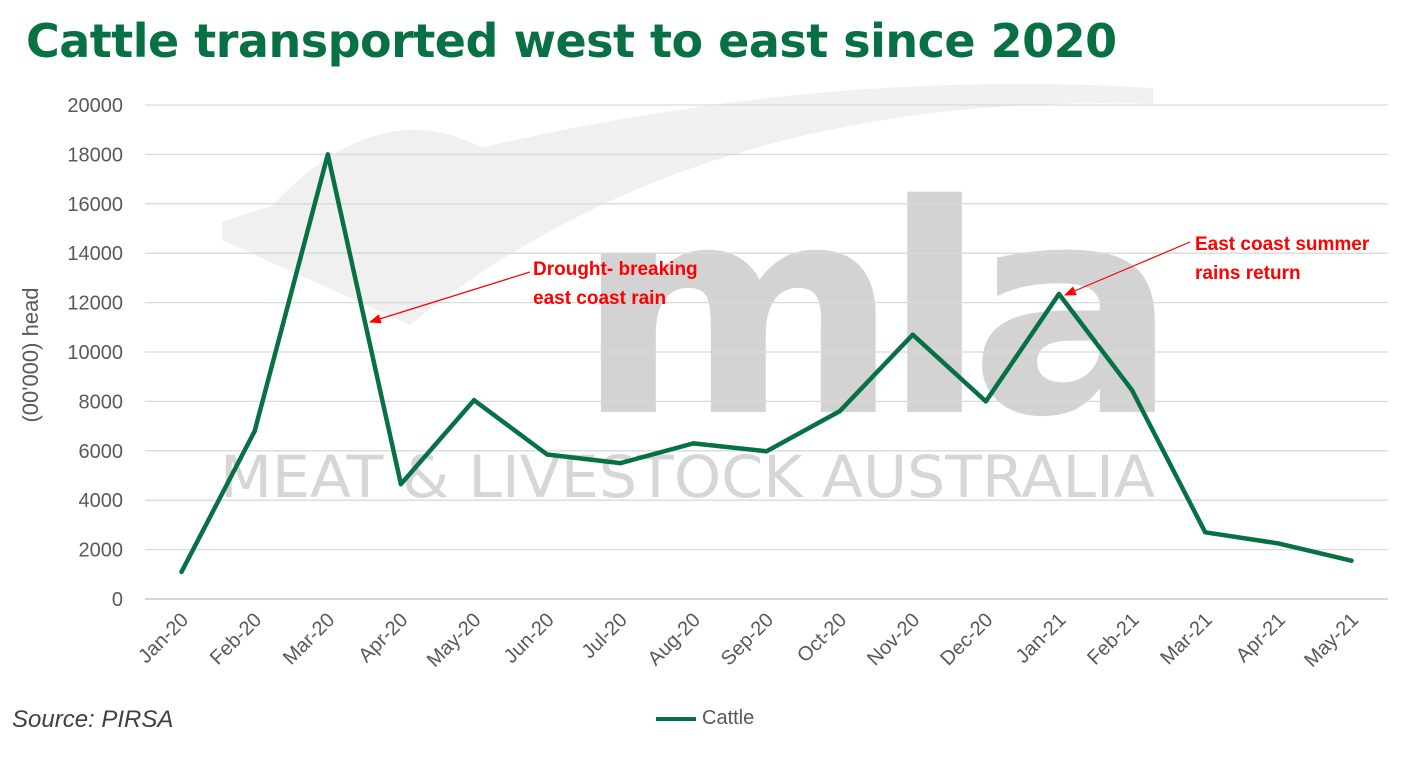  What do you see at coordinates (893, 639) in the screenshot?
I see `x-tick-label: Nov-20` at bounding box center [893, 639].